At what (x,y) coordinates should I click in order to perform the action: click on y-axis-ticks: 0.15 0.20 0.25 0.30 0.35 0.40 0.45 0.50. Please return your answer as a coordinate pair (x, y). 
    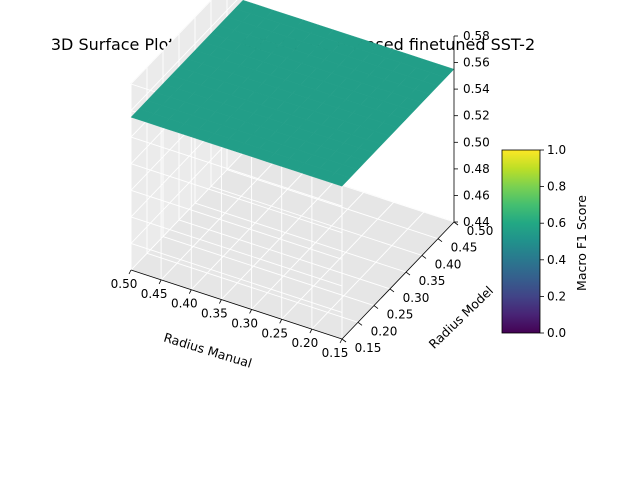
    Looking at the image, I should click on (417, 288).